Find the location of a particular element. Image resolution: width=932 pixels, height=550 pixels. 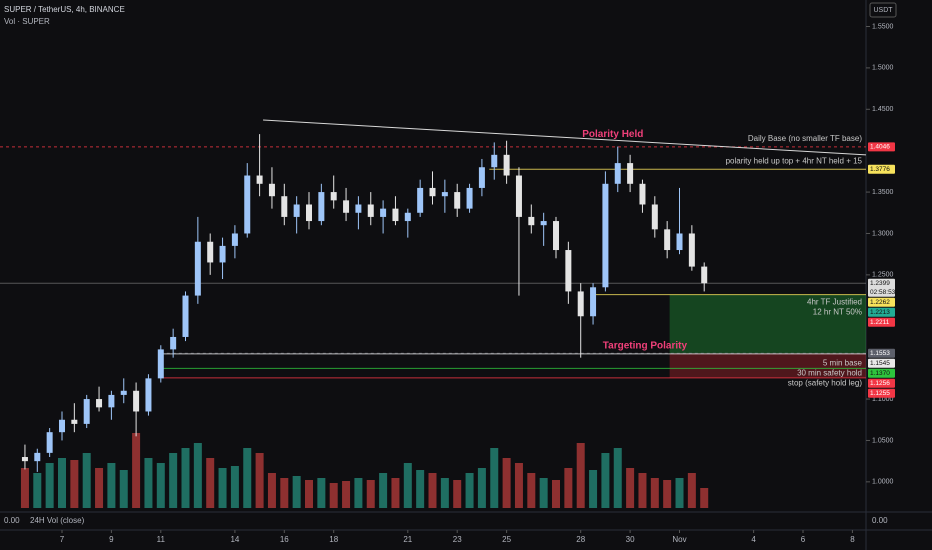

x-tick-label: Nov is located at coordinates (679, 539).